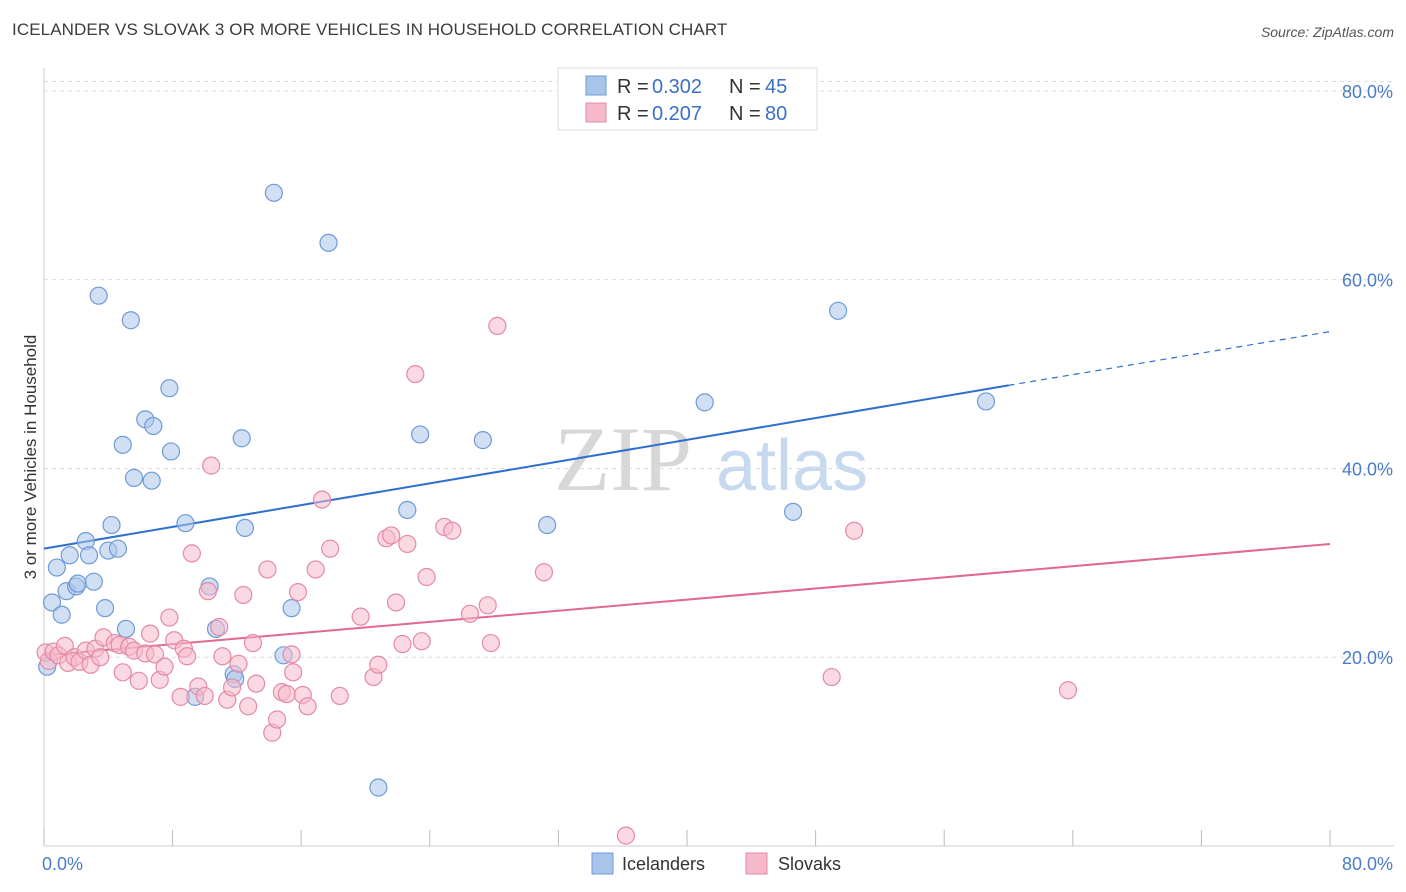  I want to click on x-tick-label-max: 80.0%, so click(1367, 864).